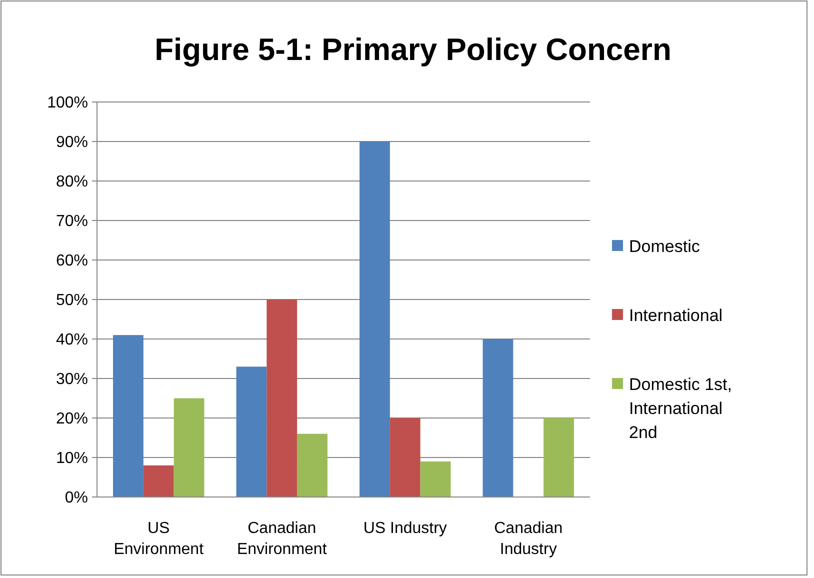 This screenshot has width=814, height=578. I want to click on x-tick-label: Canadian Industry, so click(528, 539).